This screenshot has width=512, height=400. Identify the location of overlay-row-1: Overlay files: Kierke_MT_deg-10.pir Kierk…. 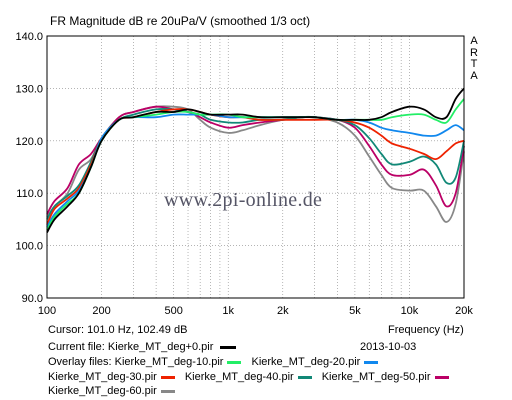
(218, 362).